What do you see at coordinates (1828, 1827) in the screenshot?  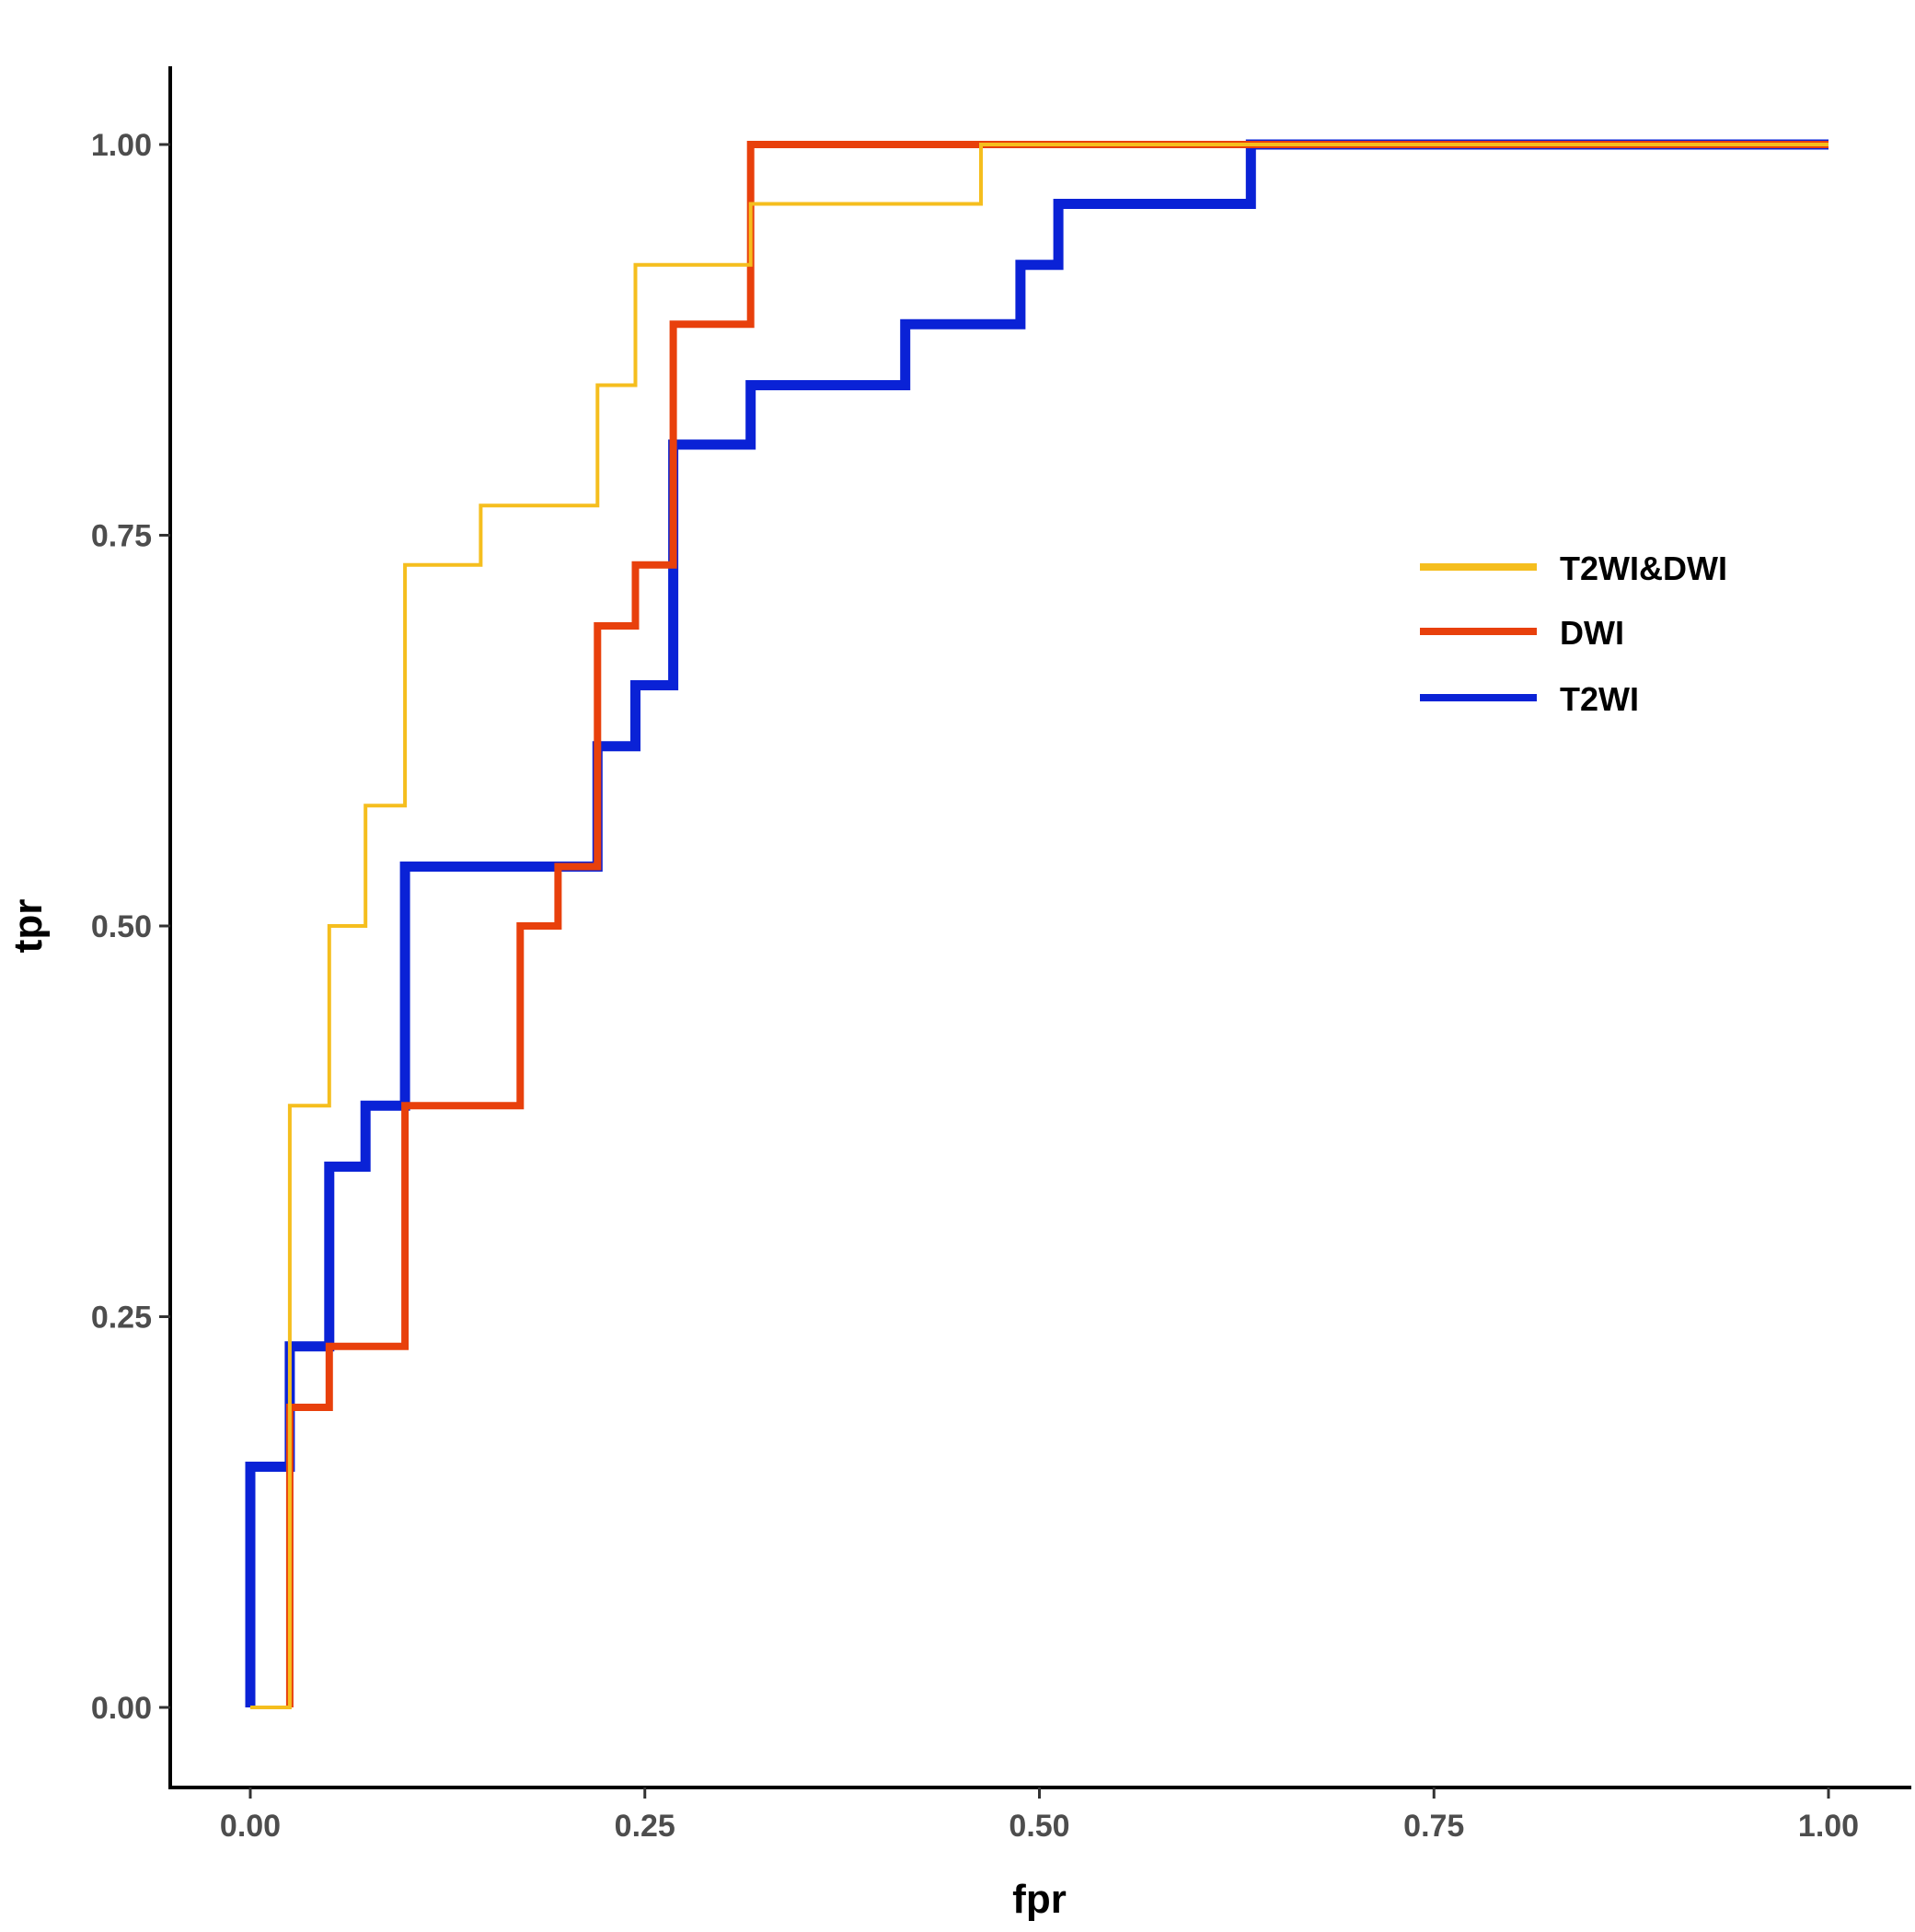 I see `x-tick-label: 1.00` at bounding box center [1828, 1827].